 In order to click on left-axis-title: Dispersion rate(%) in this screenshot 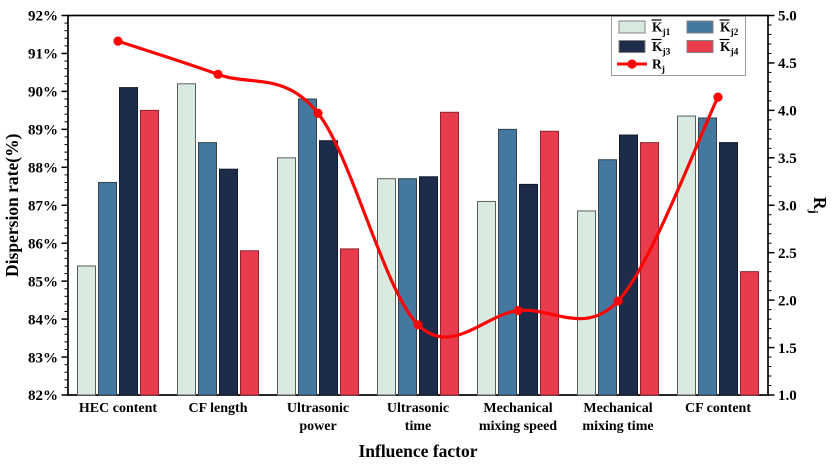, I will do `click(12, 205)`.